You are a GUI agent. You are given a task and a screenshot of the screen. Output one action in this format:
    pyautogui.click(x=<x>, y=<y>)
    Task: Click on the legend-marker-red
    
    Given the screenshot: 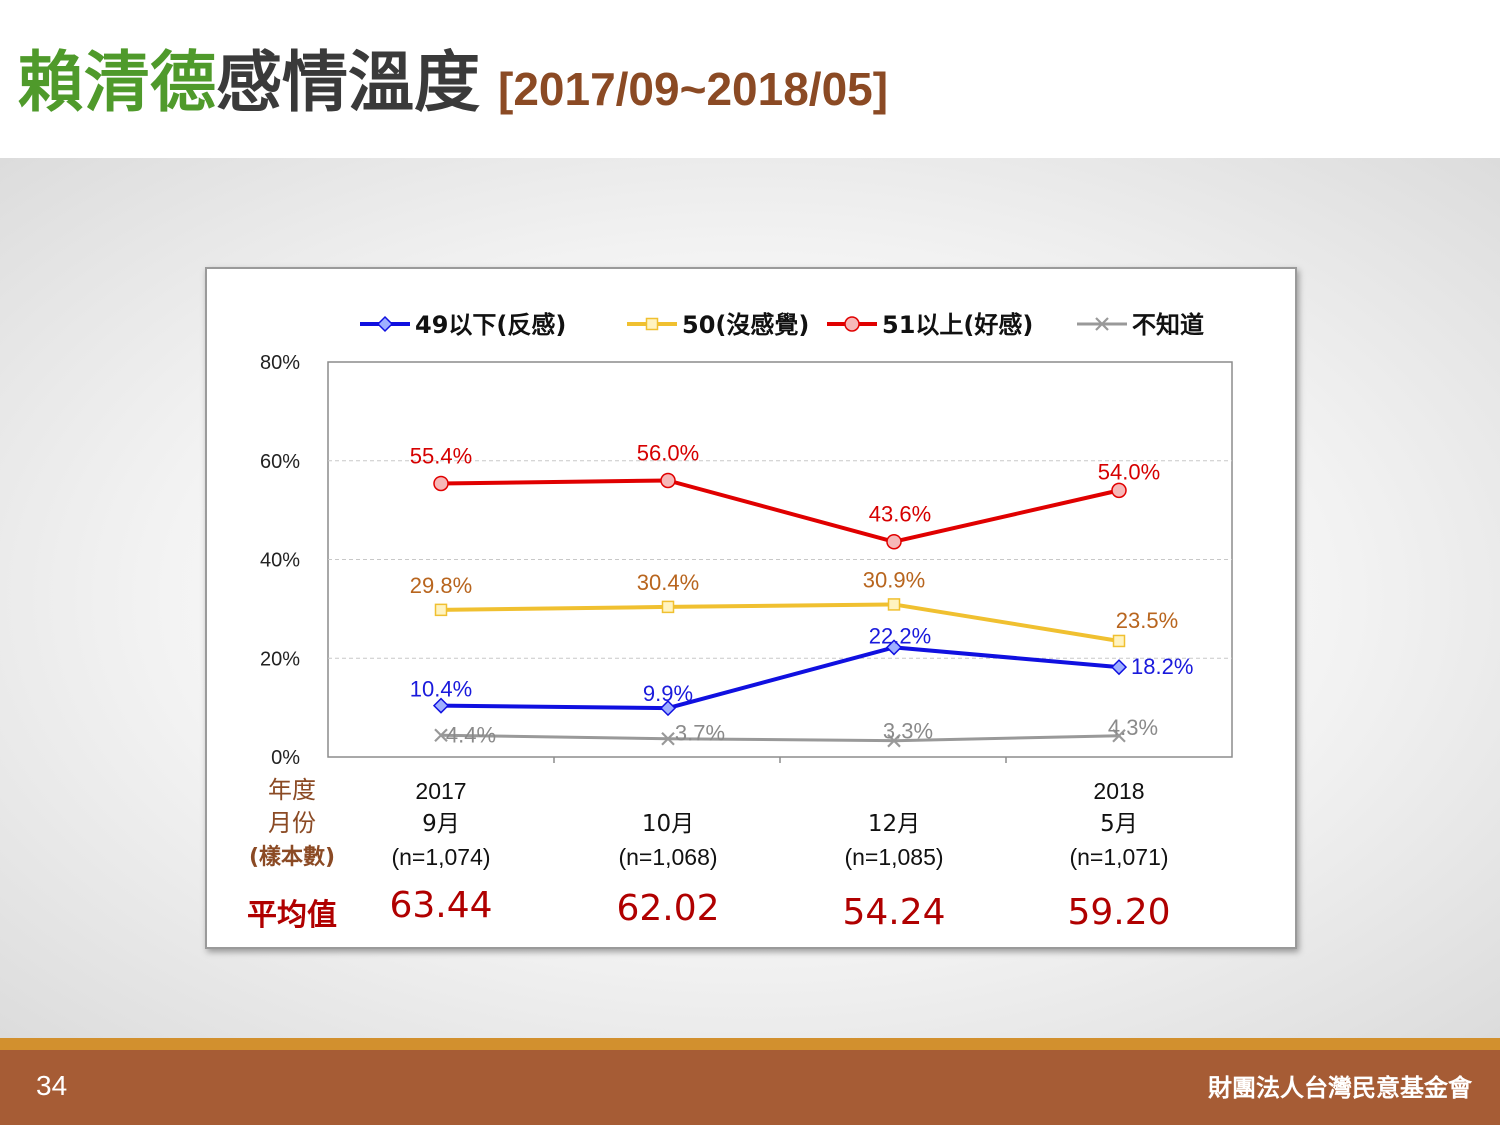 What is the action you would take?
    pyautogui.click(x=852, y=324)
    